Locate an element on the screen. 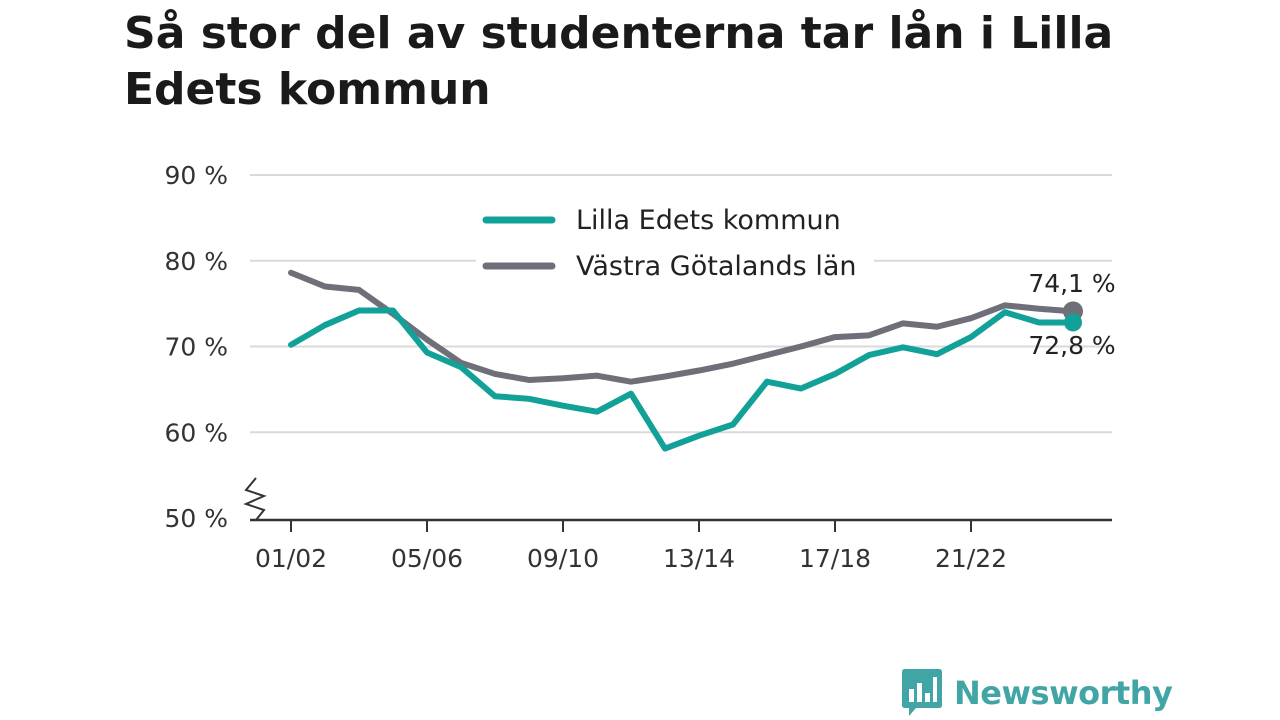 Image resolution: width=1280 pixels, height=720 pixels. y-tick-label: 70 % is located at coordinates (196, 347).